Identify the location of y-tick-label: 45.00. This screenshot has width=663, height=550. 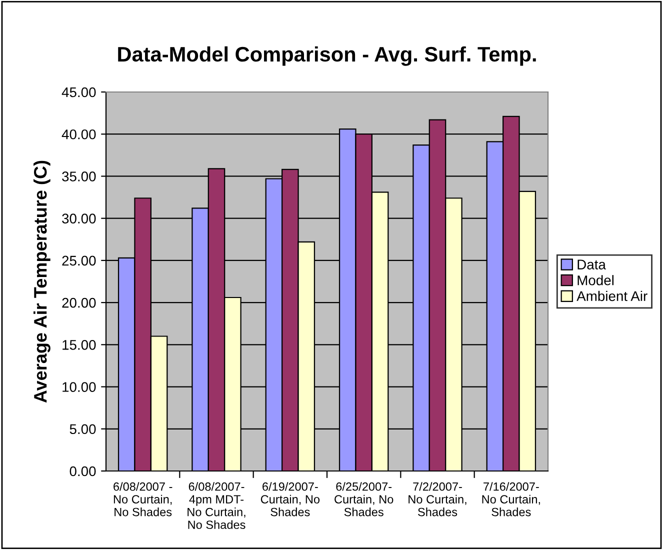
(79, 92).